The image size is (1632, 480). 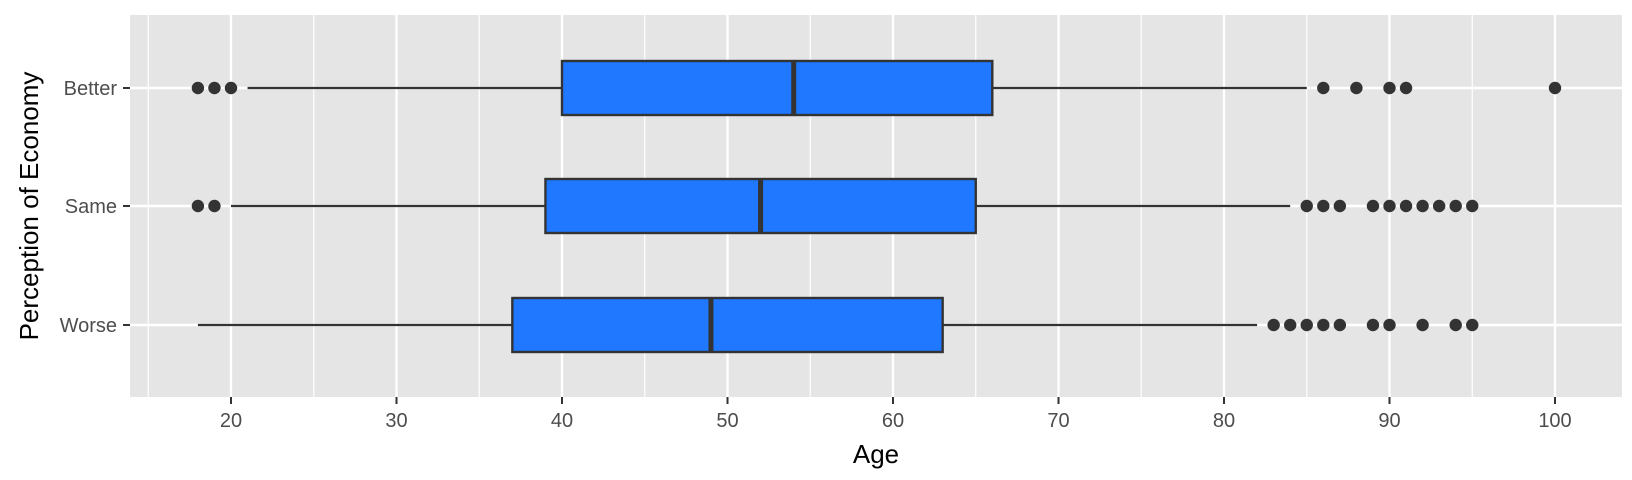 What do you see at coordinates (91, 89) in the screenshot?
I see `y-tick-label: Better` at bounding box center [91, 89].